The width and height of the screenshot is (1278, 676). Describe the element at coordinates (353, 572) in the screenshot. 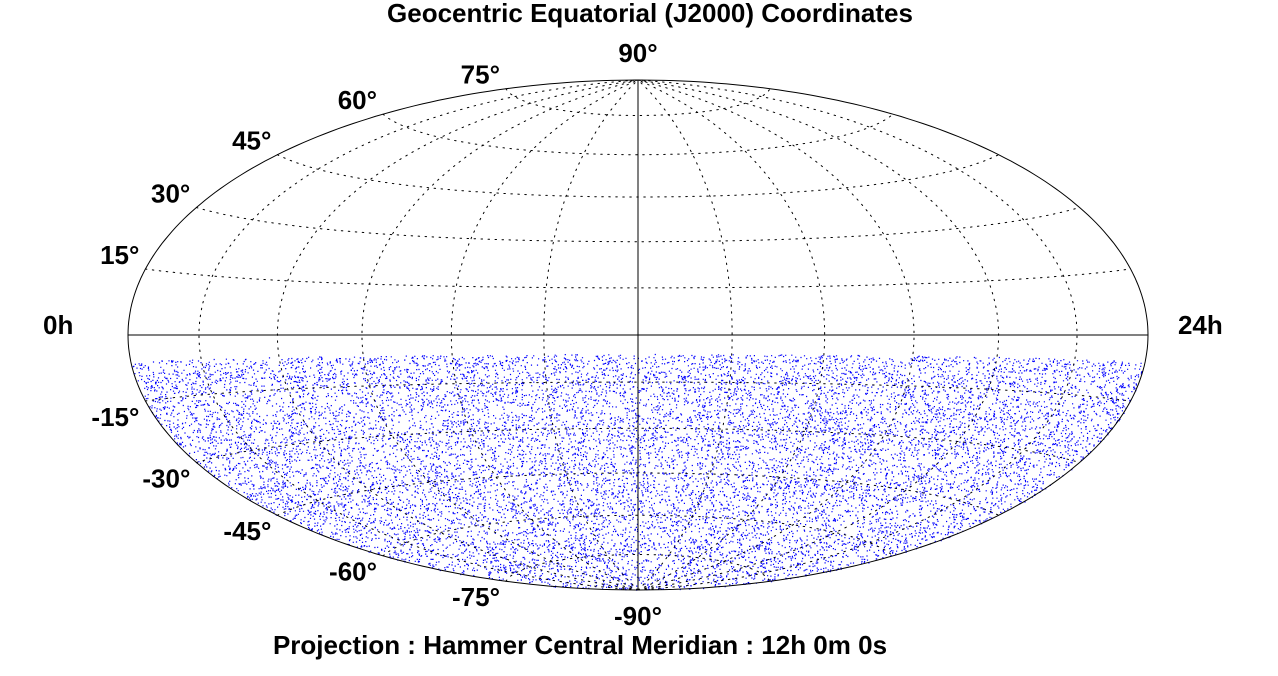

I see `y-tick-label: -60°` at that location.